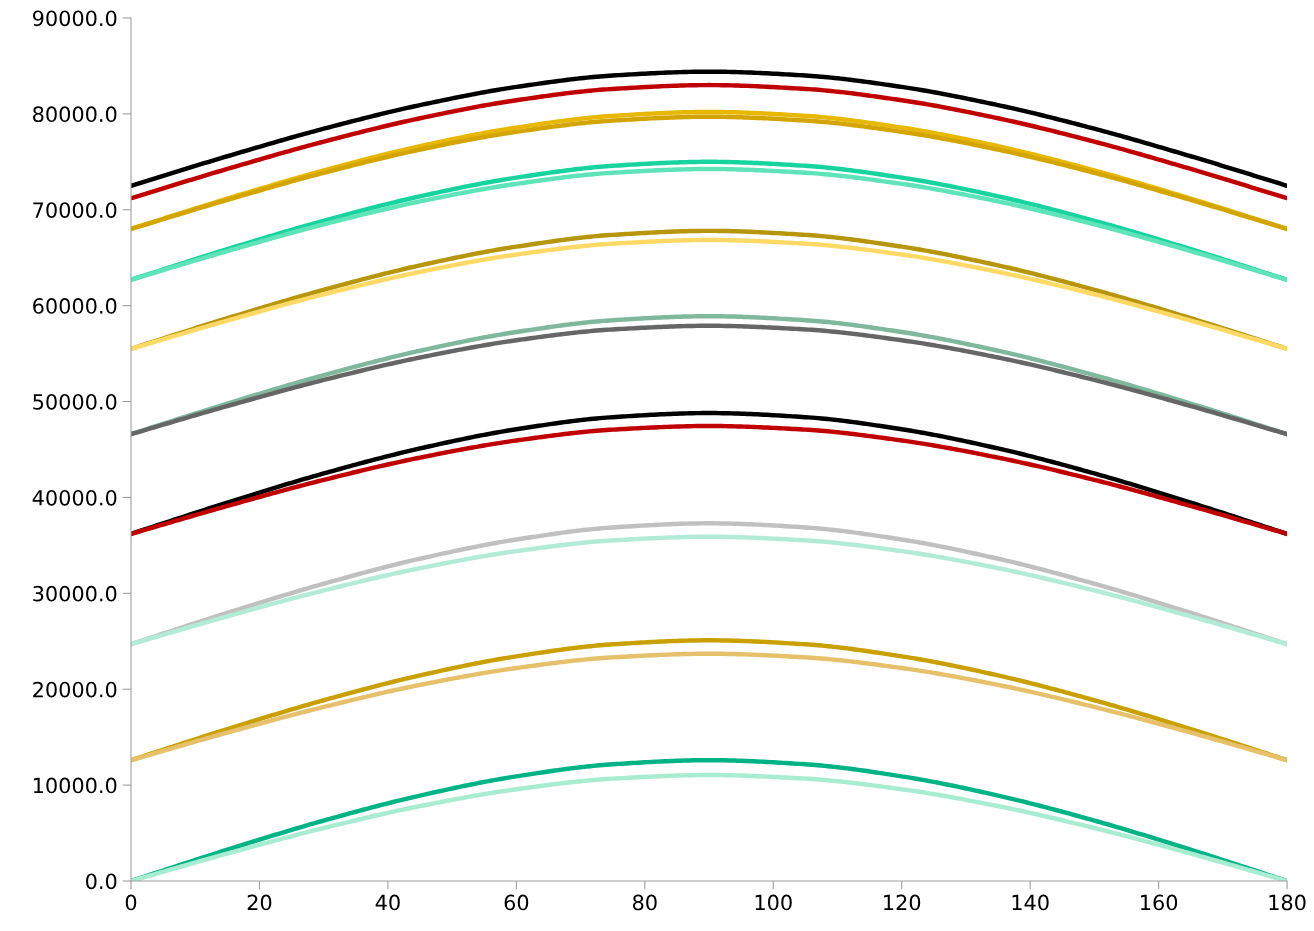 Image resolution: width=1314 pixels, height=931 pixels. What do you see at coordinates (75, 593) in the screenshot?
I see `y-tick-label: 30000.0` at bounding box center [75, 593].